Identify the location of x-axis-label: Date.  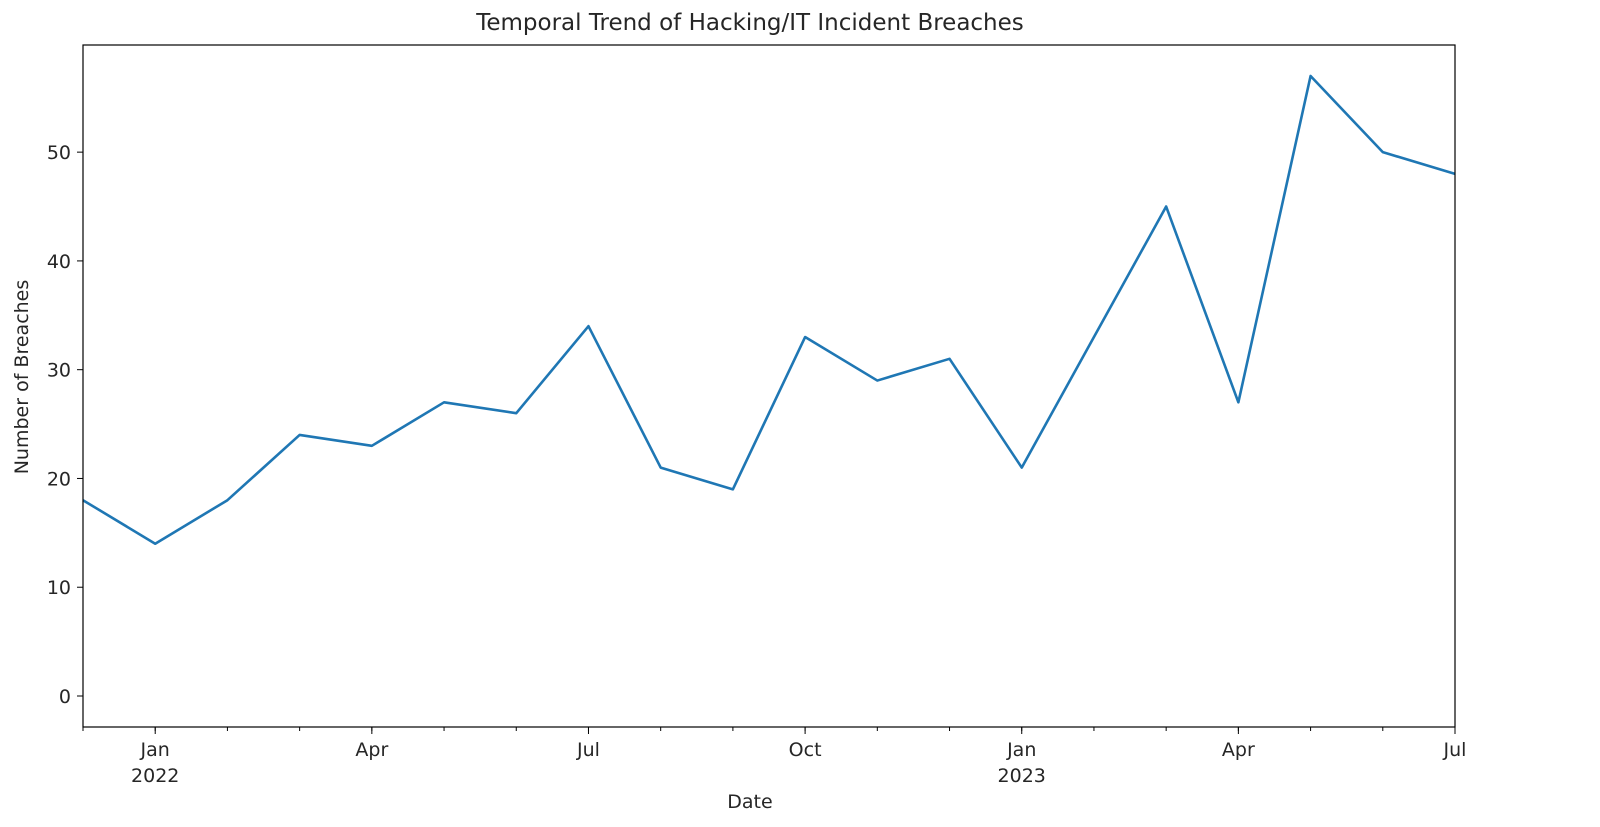
(749, 802).